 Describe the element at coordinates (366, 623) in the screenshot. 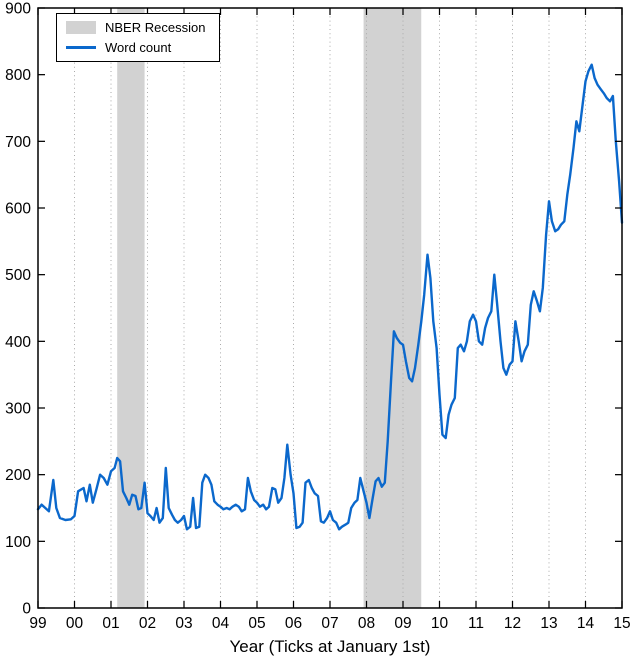

I see `x-tick-label: 08` at that location.